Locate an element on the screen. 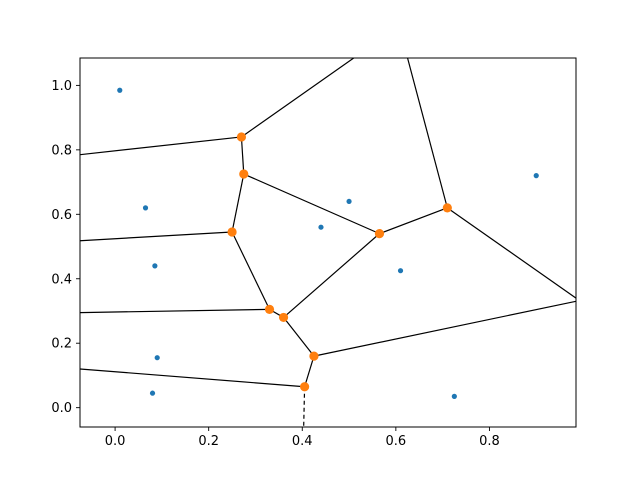  y-tick-label: 0.8 is located at coordinates (61, 150).